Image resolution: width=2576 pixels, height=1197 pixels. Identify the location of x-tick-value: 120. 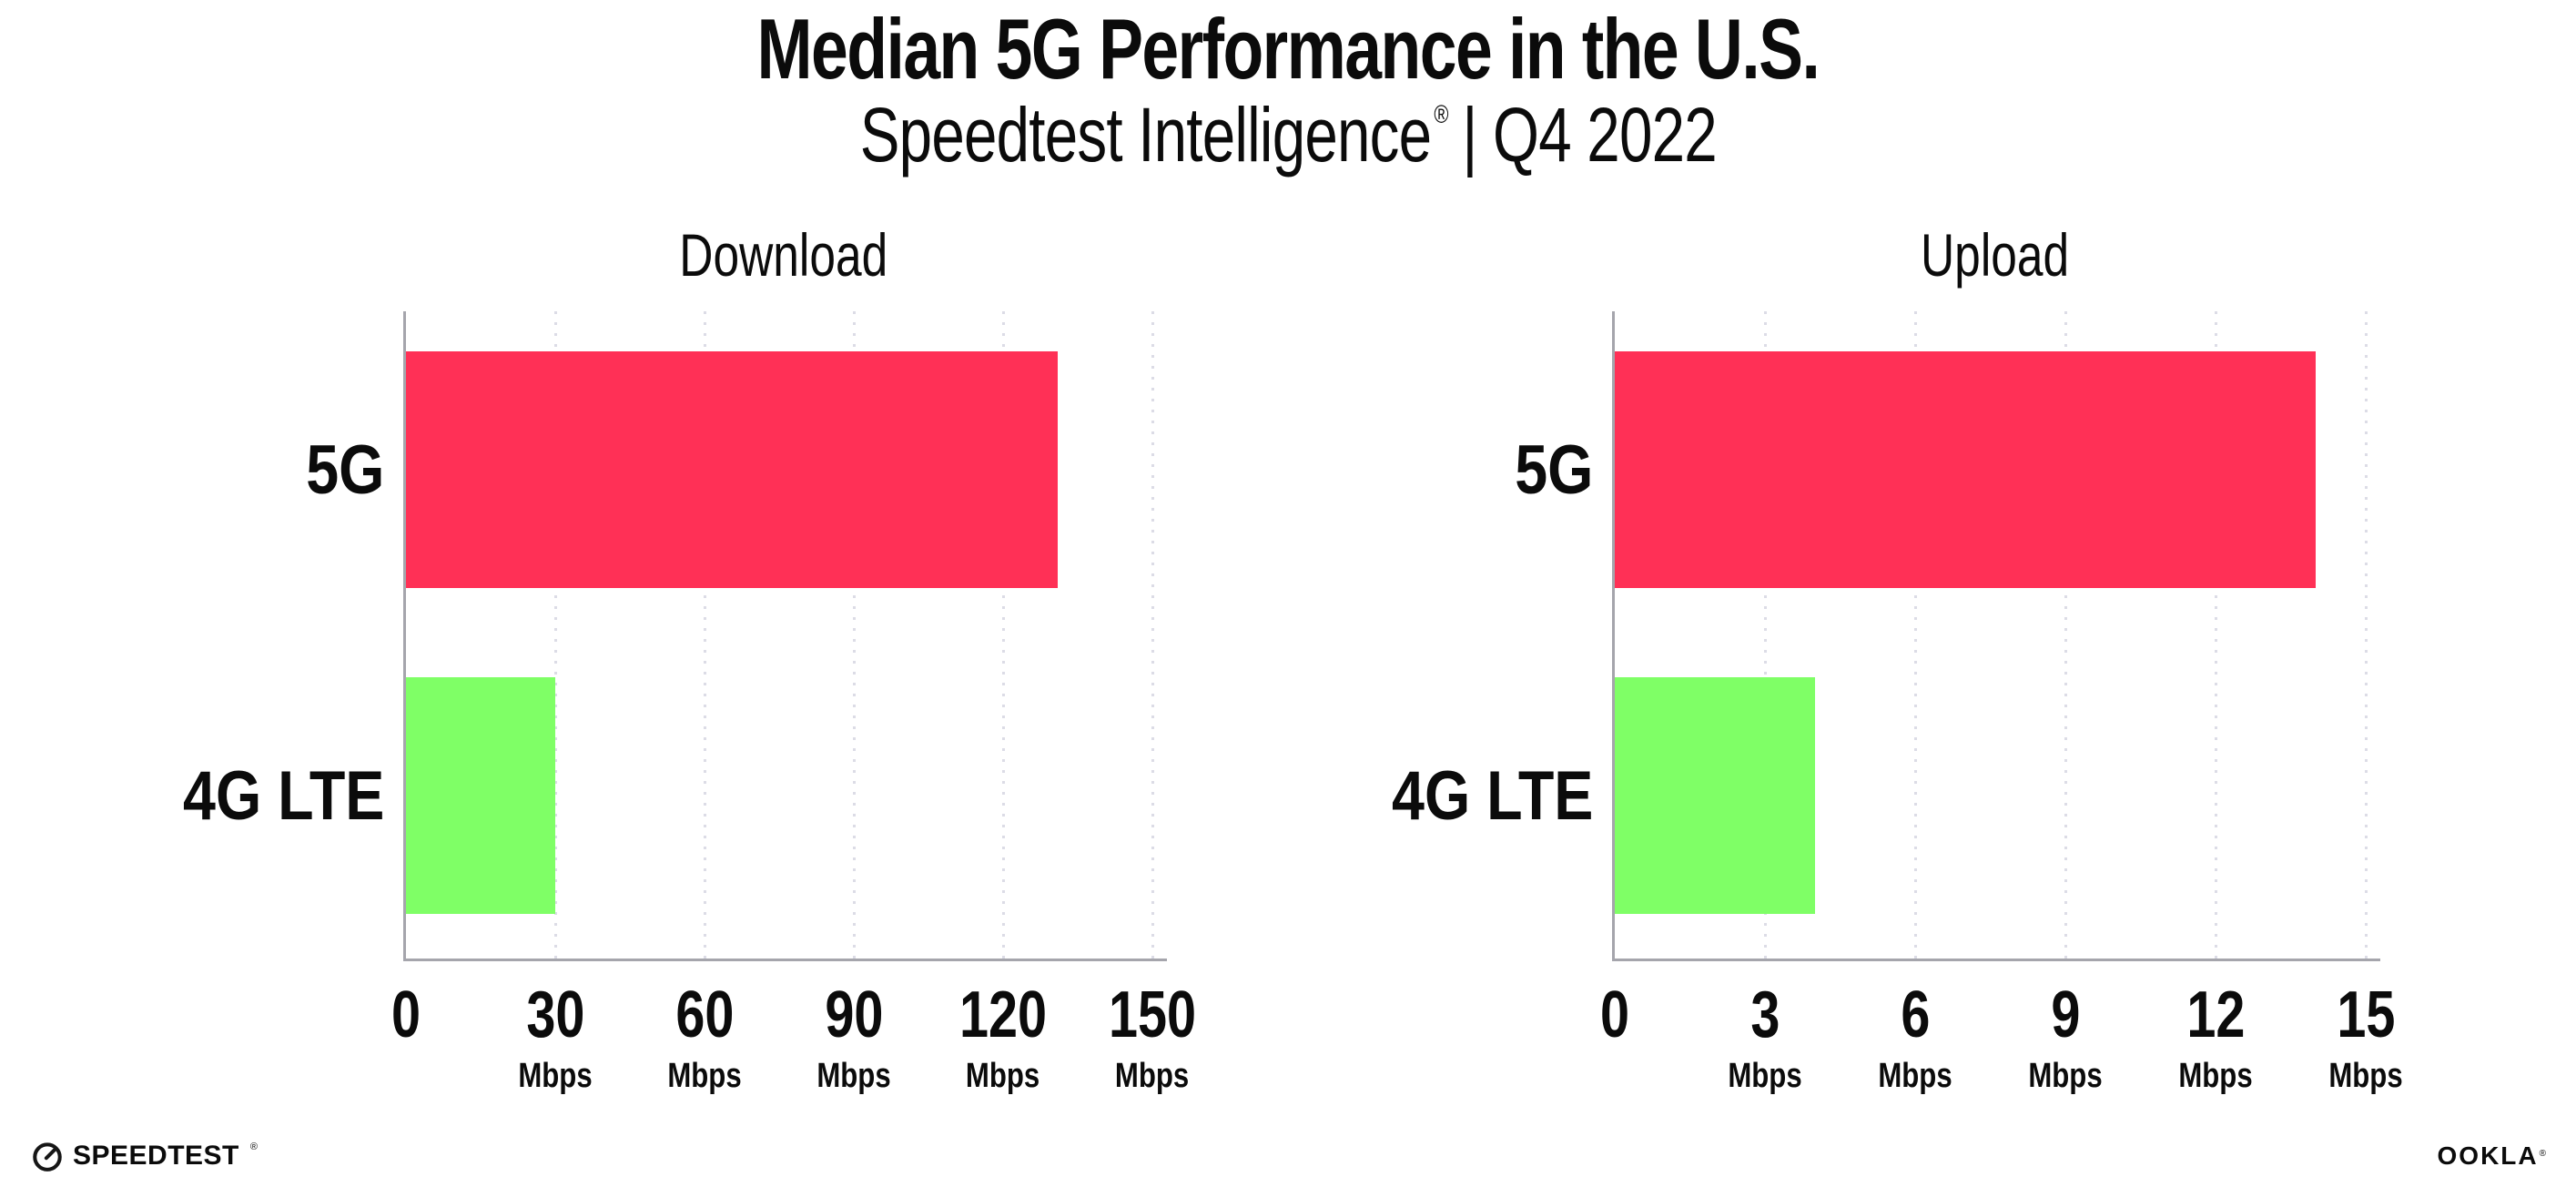
(1003, 1015).